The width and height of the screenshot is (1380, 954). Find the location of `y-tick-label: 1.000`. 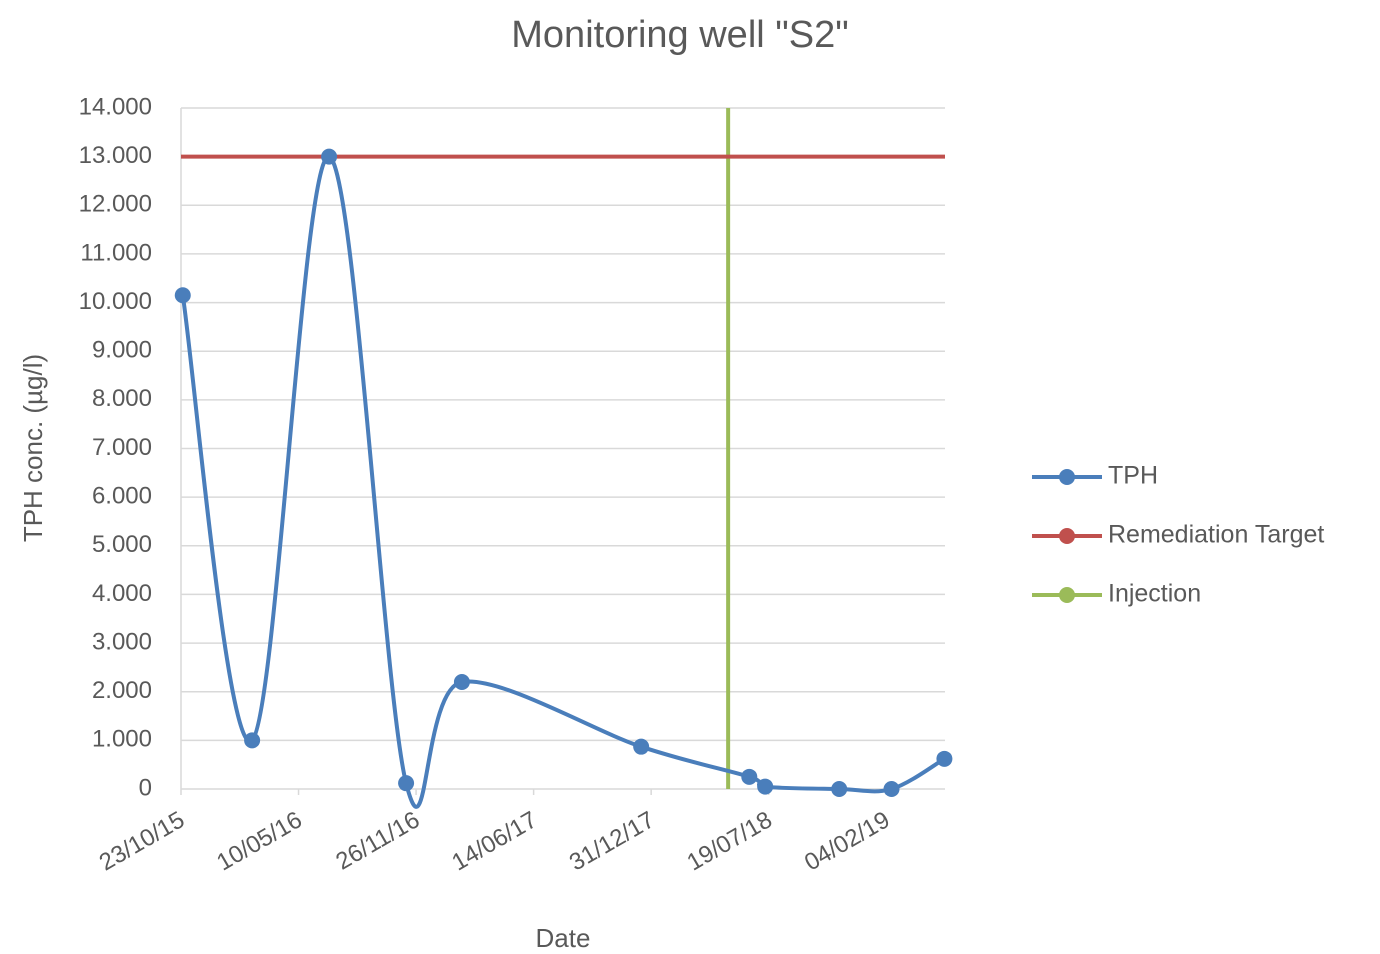

y-tick-label: 1.000 is located at coordinates (122, 739).